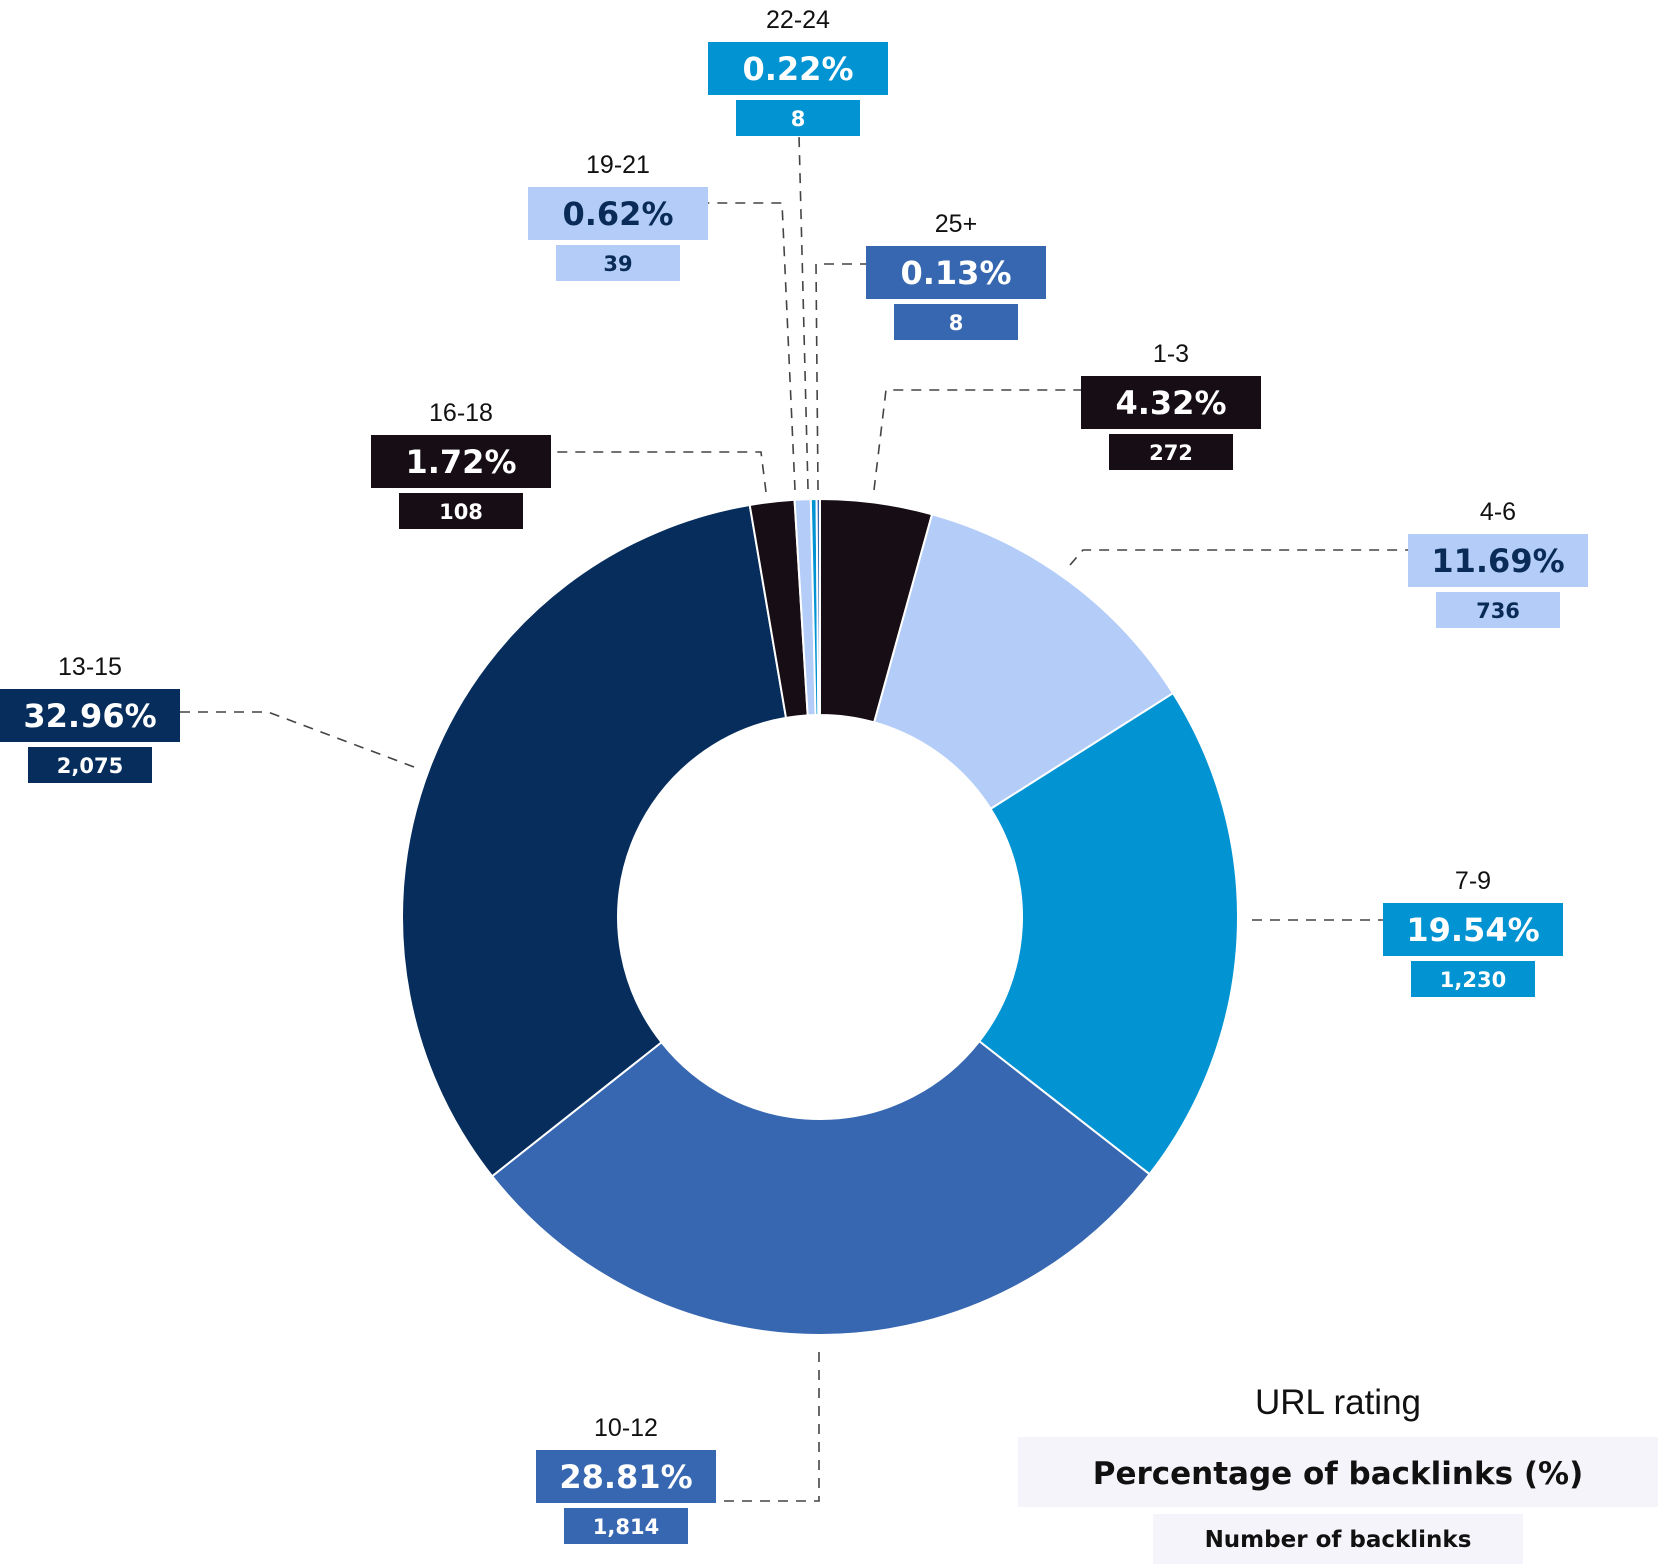 The image size is (1658, 1564). I want to click on category-label: 1-3, so click(1171, 354).